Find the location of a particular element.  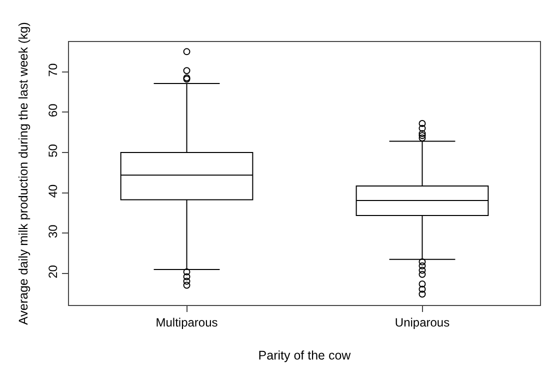

y-tick-label: 30 is located at coordinates (53, 231).